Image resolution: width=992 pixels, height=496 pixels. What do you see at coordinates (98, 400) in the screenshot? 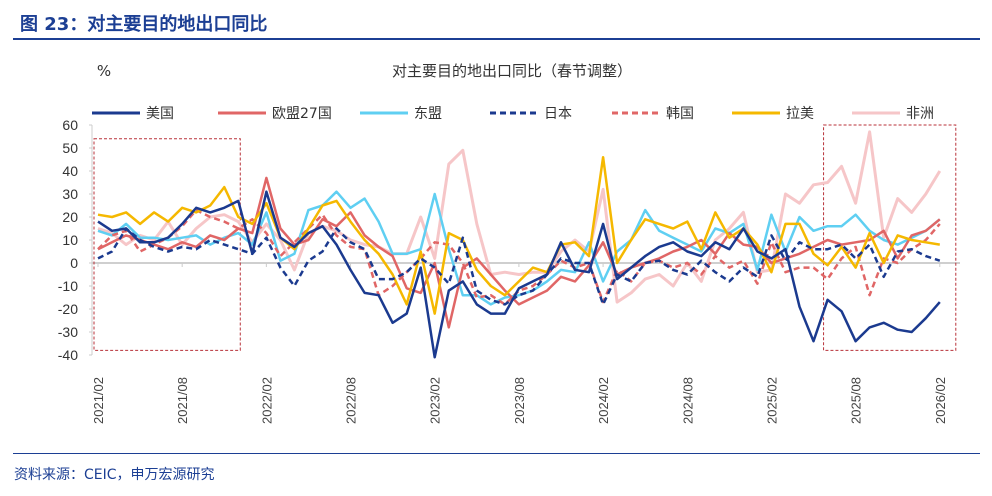
I see `x-tick-label: 2021/02` at bounding box center [98, 400].